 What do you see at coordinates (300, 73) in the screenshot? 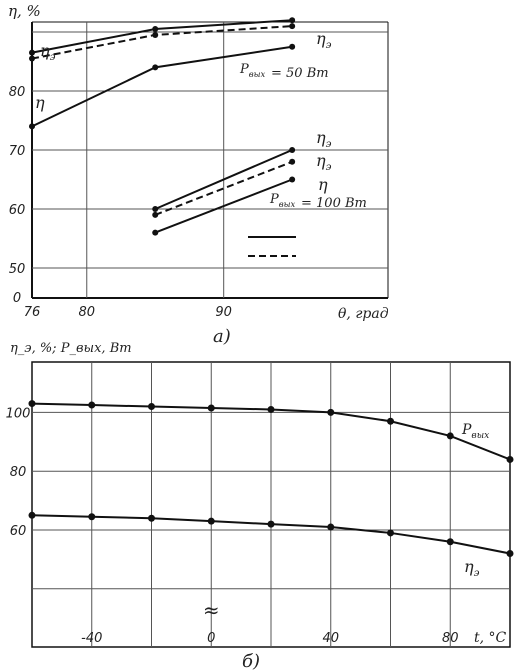
I see `chart-a-annotation: = 50 Вт` at bounding box center [300, 73].